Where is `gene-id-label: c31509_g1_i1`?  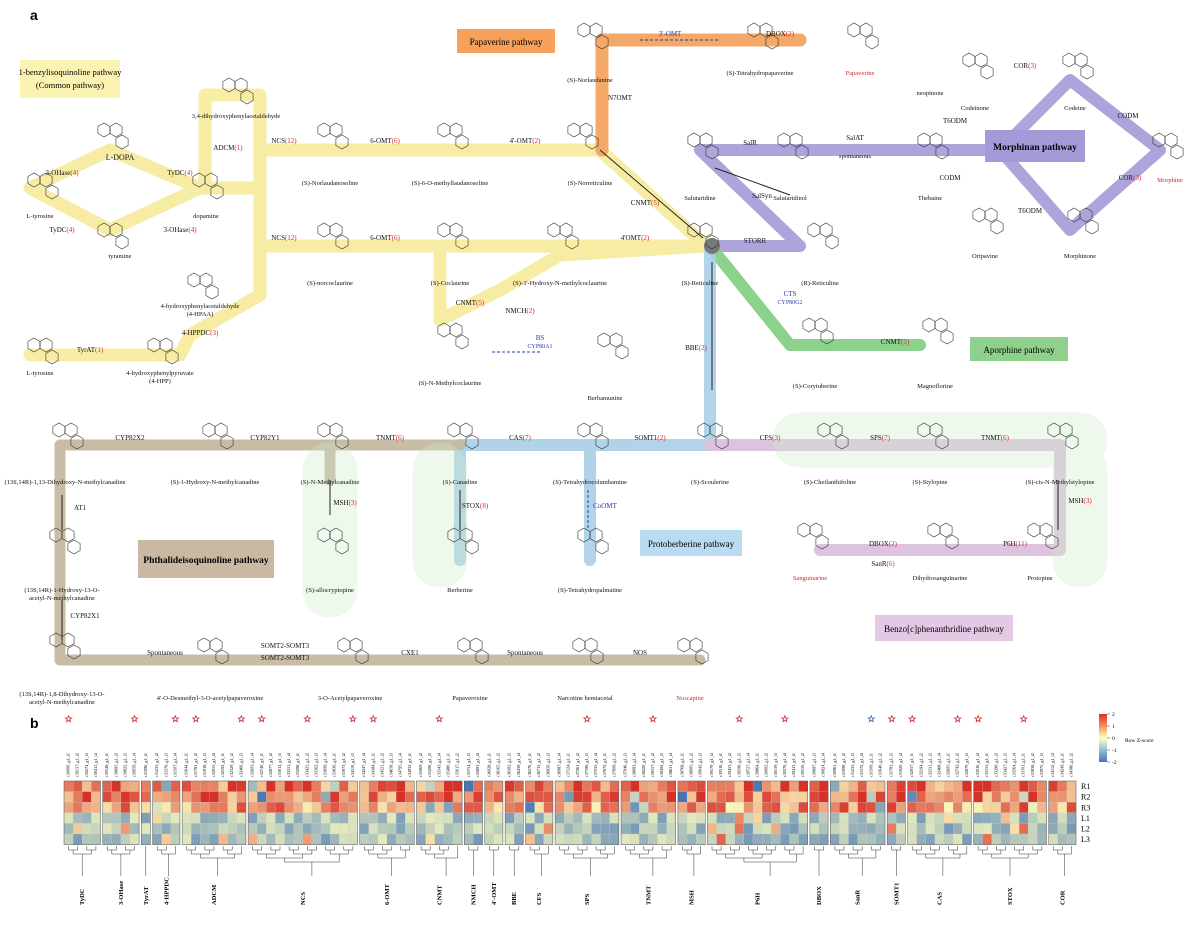
gene-id-label: c31509_g1_i1 is located at coordinates (870, 765).